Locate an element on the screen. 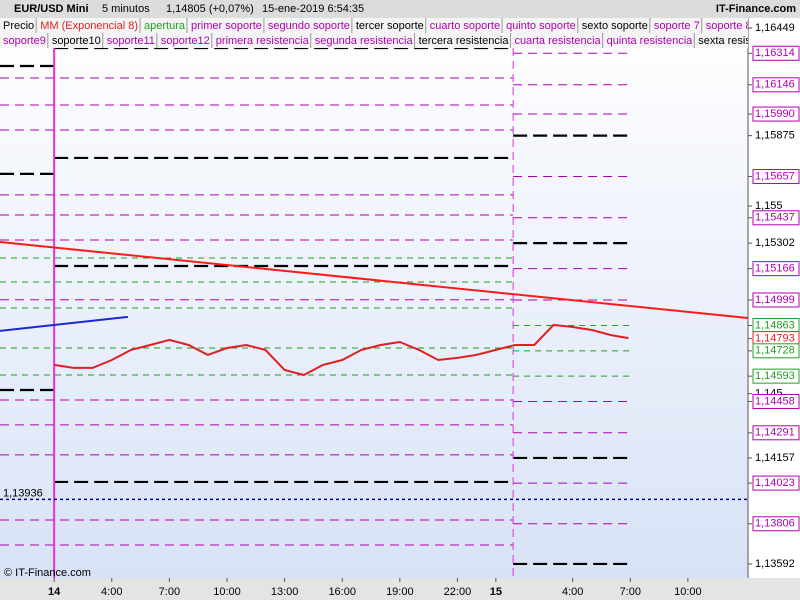 The width and height of the screenshot is (800, 600). y-tick-label: 1,16314 is located at coordinates (775, 53).